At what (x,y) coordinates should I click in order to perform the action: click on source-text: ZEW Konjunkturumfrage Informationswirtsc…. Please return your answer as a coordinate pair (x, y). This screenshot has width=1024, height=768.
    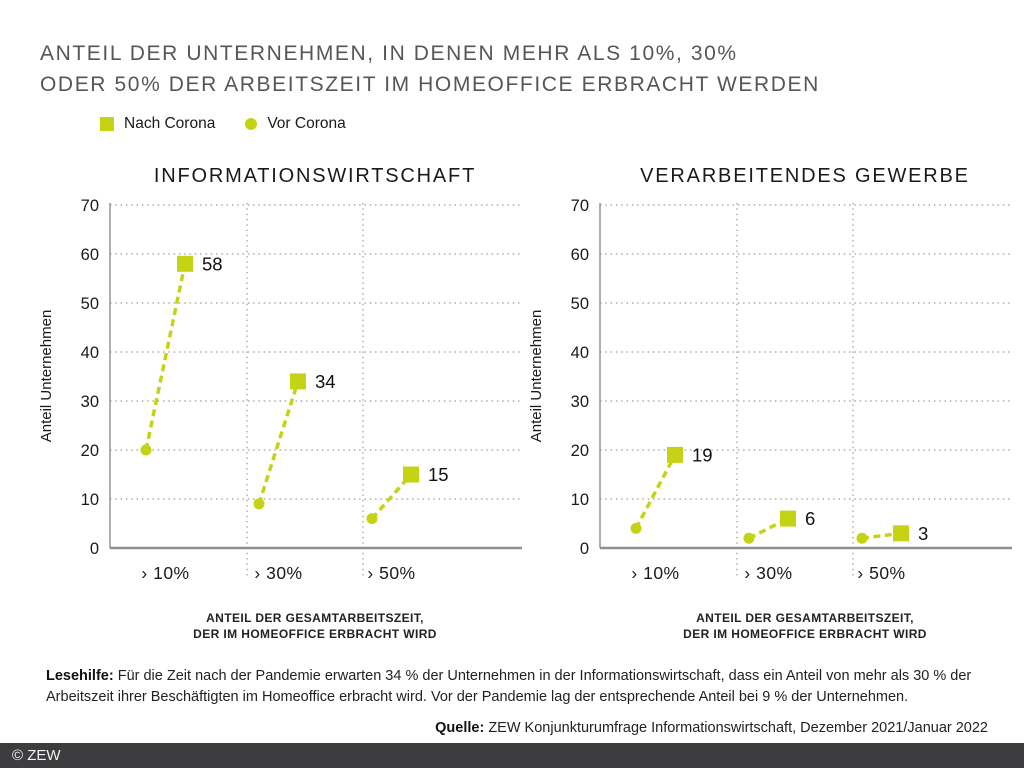
    Looking at the image, I should click on (738, 728).